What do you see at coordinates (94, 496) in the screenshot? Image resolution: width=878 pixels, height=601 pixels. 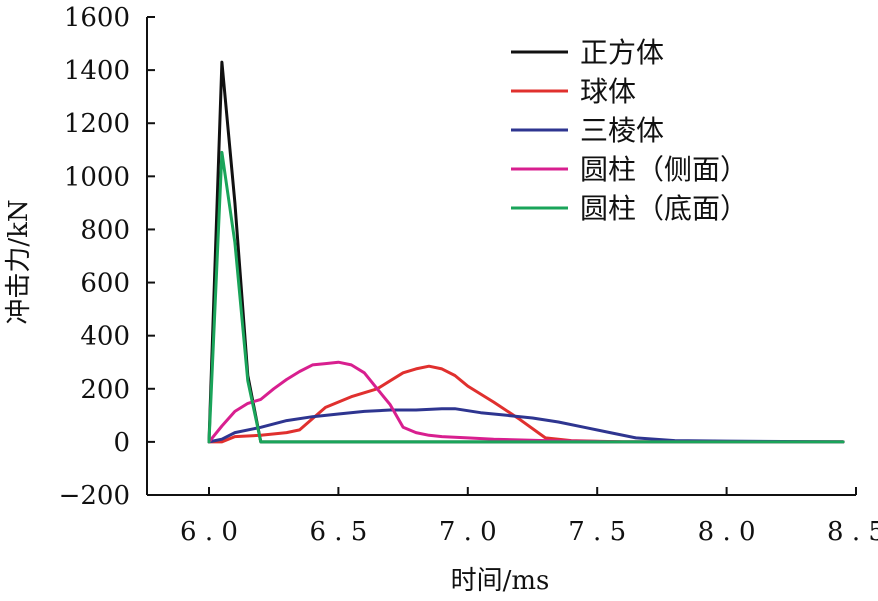 I see `y-tick-label: −200` at bounding box center [94, 496].